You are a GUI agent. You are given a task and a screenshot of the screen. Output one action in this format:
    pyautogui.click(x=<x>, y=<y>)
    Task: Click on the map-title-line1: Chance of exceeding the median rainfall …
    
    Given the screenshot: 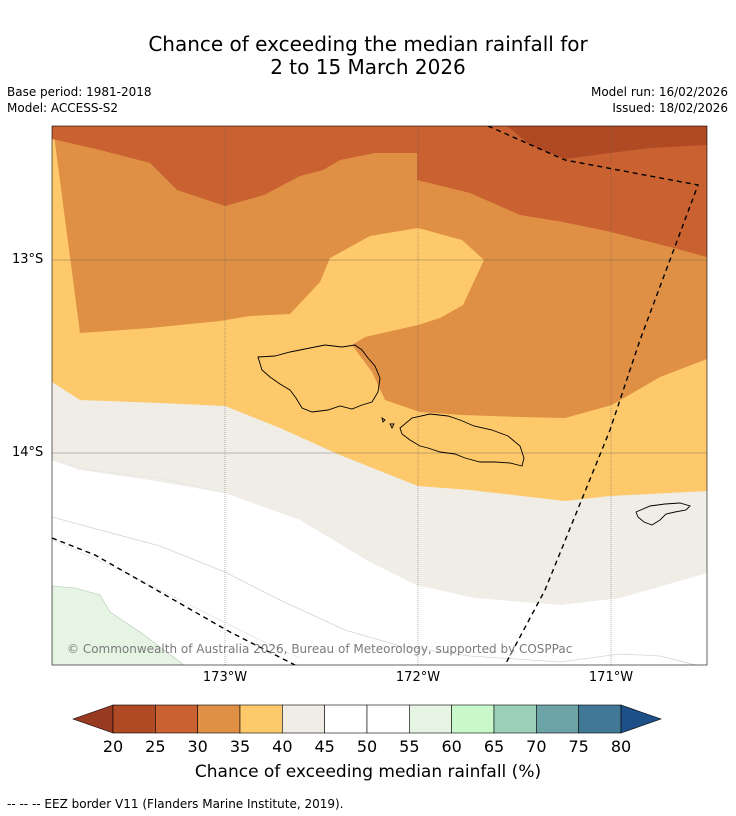 What is the action you would take?
    pyautogui.click(x=368, y=44)
    